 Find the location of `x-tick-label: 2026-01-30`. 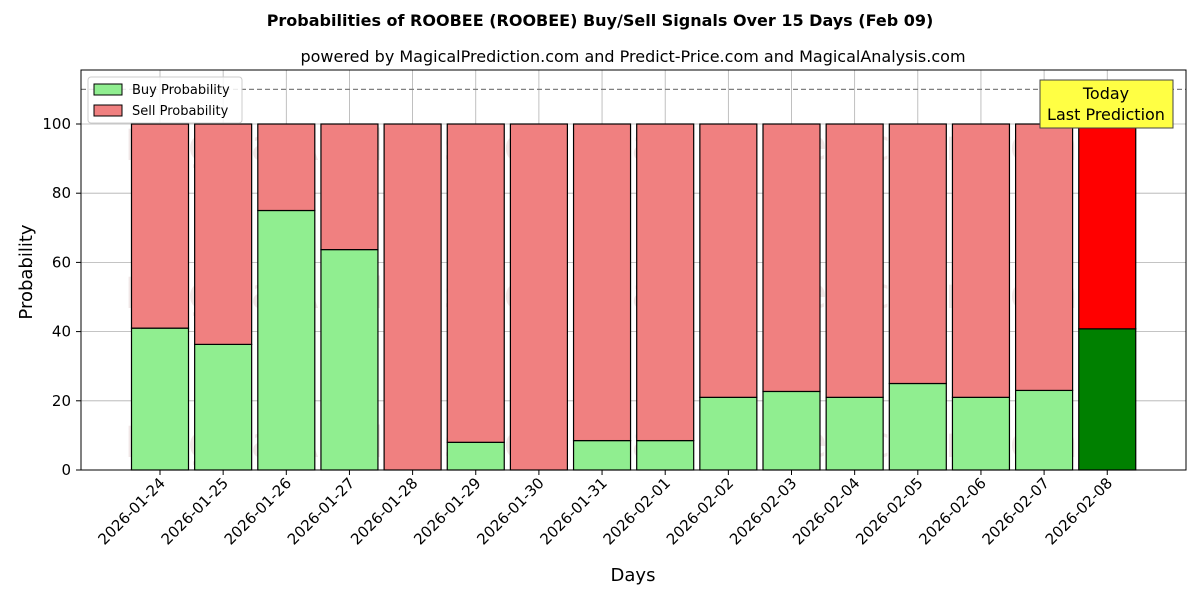

x-tick-label: 2026-01-30 is located at coordinates (510, 511).